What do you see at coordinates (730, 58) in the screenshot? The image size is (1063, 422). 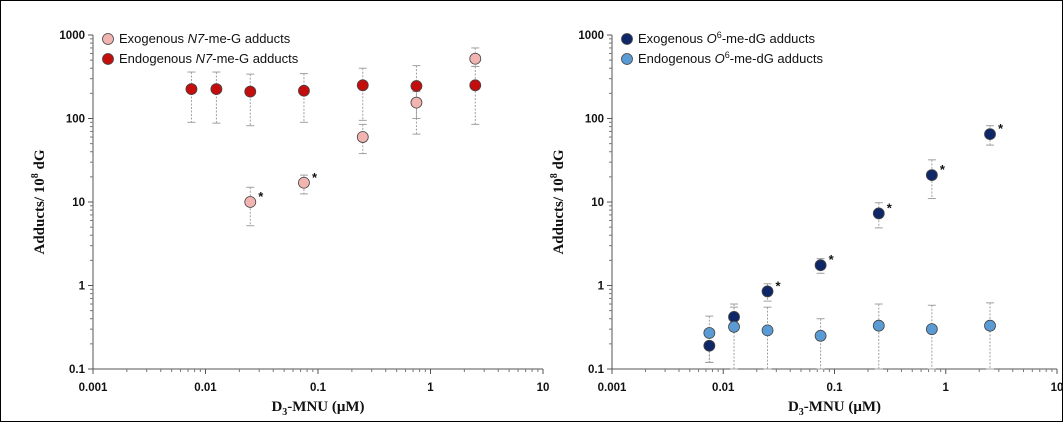 I see `legend-label: Endogenous O6-me-dG adducts` at bounding box center [730, 58].